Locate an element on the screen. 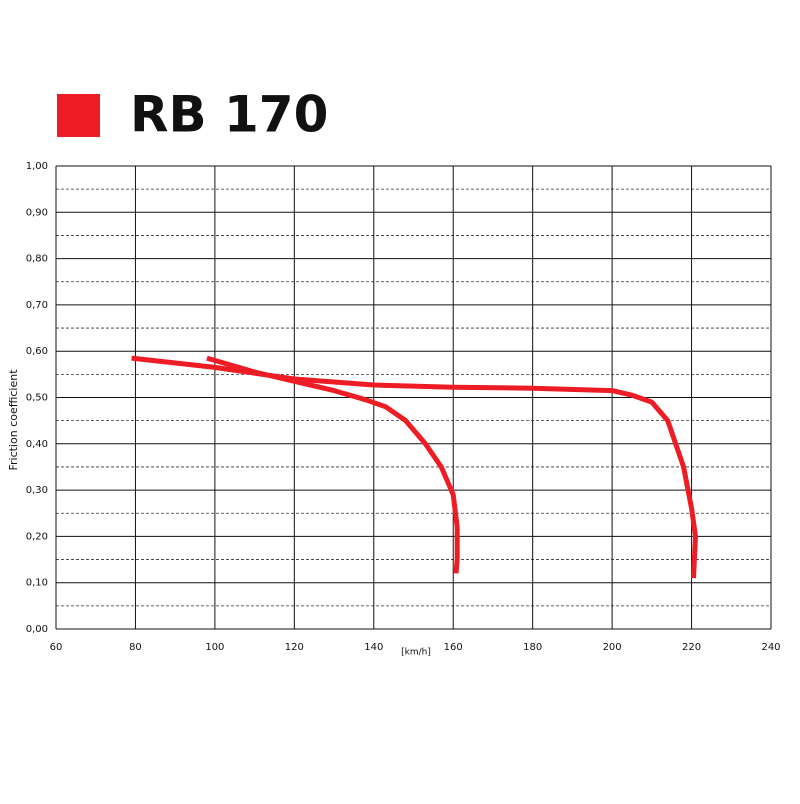 The width and height of the screenshot is (800, 804). x-tick-label: 240 is located at coordinates (770, 647).